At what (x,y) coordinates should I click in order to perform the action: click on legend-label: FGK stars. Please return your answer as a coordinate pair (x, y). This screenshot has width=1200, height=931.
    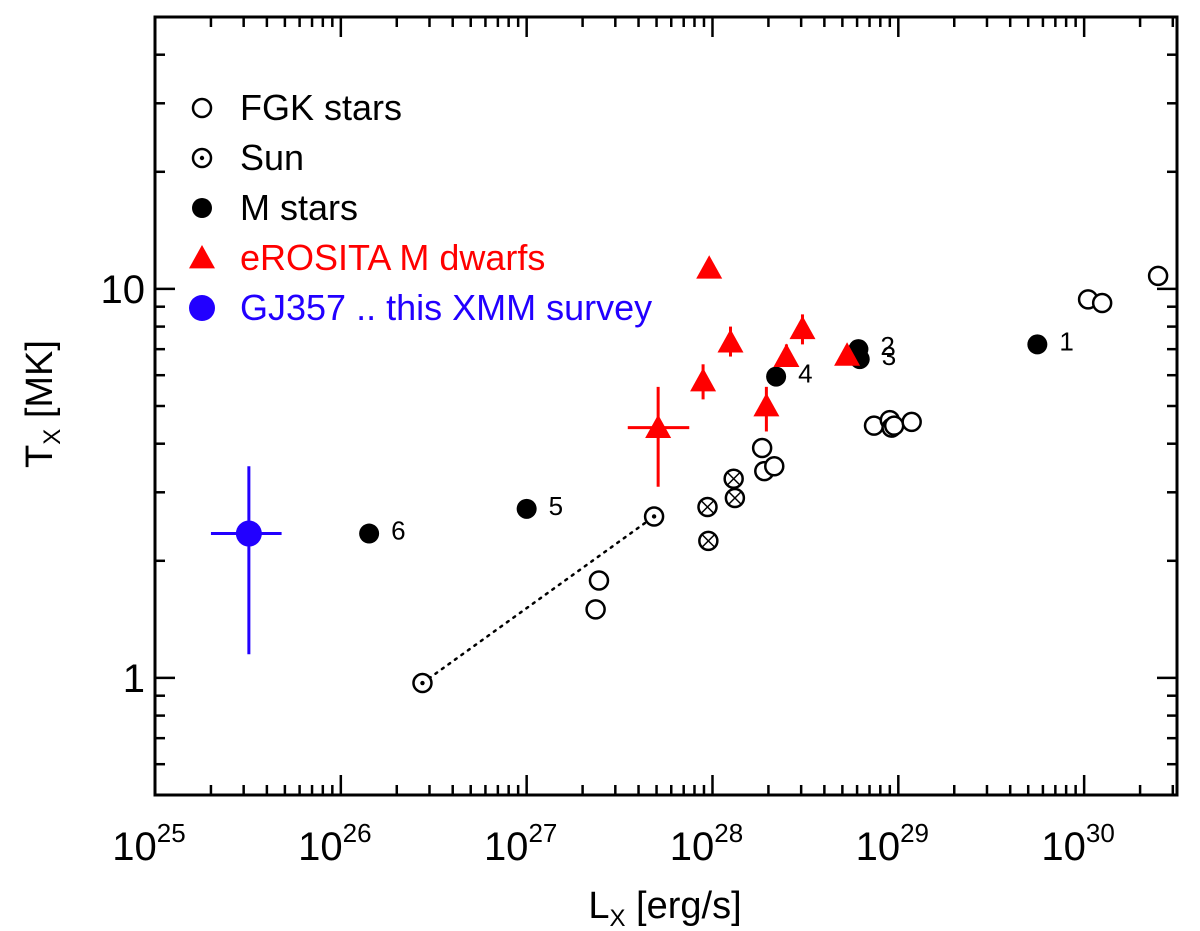
    Looking at the image, I should click on (321, 107).